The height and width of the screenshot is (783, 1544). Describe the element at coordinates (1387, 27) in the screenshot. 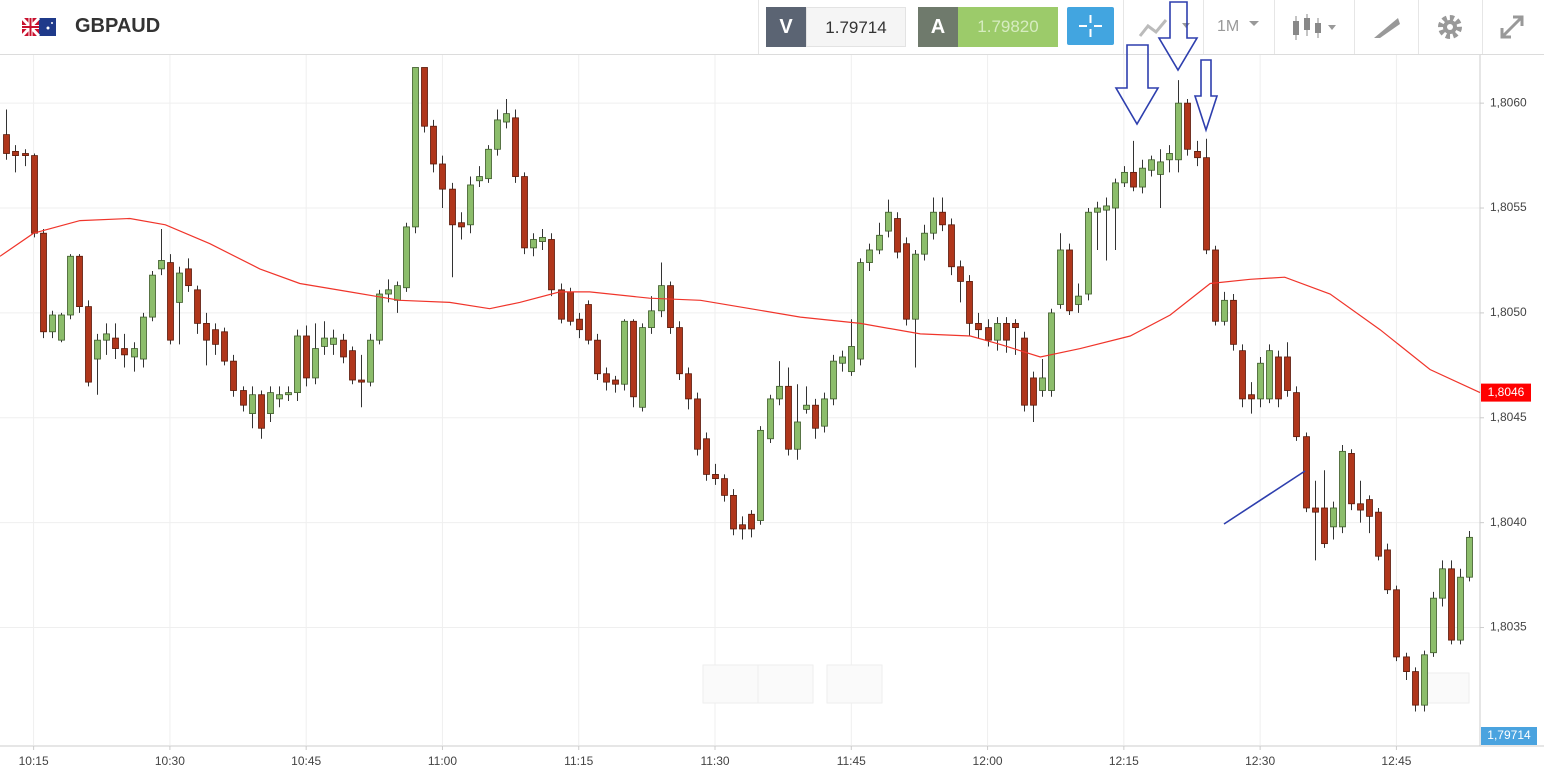

I see `draw-tool-button` at that location.